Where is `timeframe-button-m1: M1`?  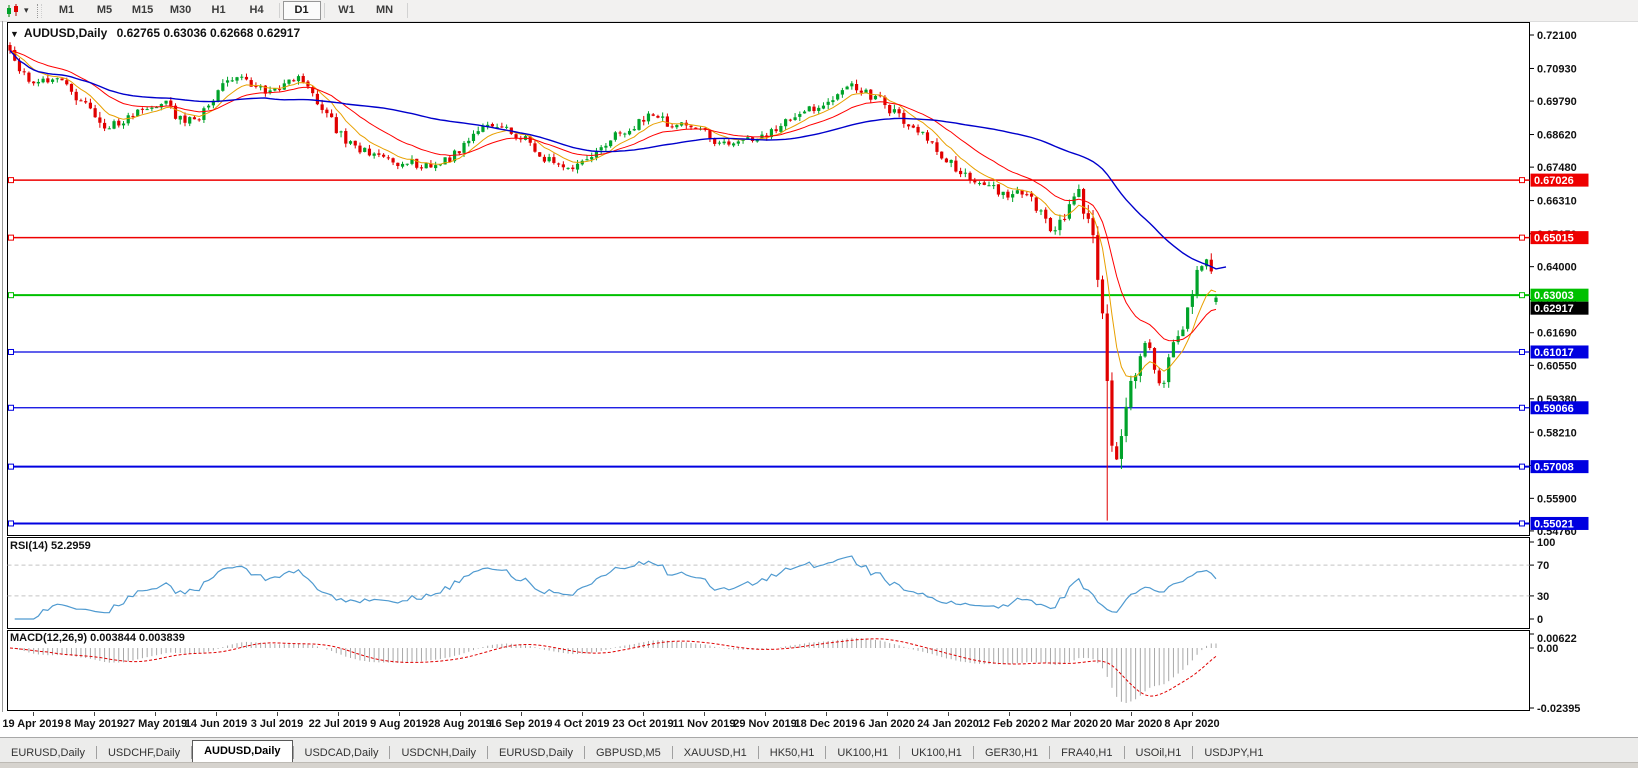 timeframe-button-m1: M1 is located at coordinates (66, 10).